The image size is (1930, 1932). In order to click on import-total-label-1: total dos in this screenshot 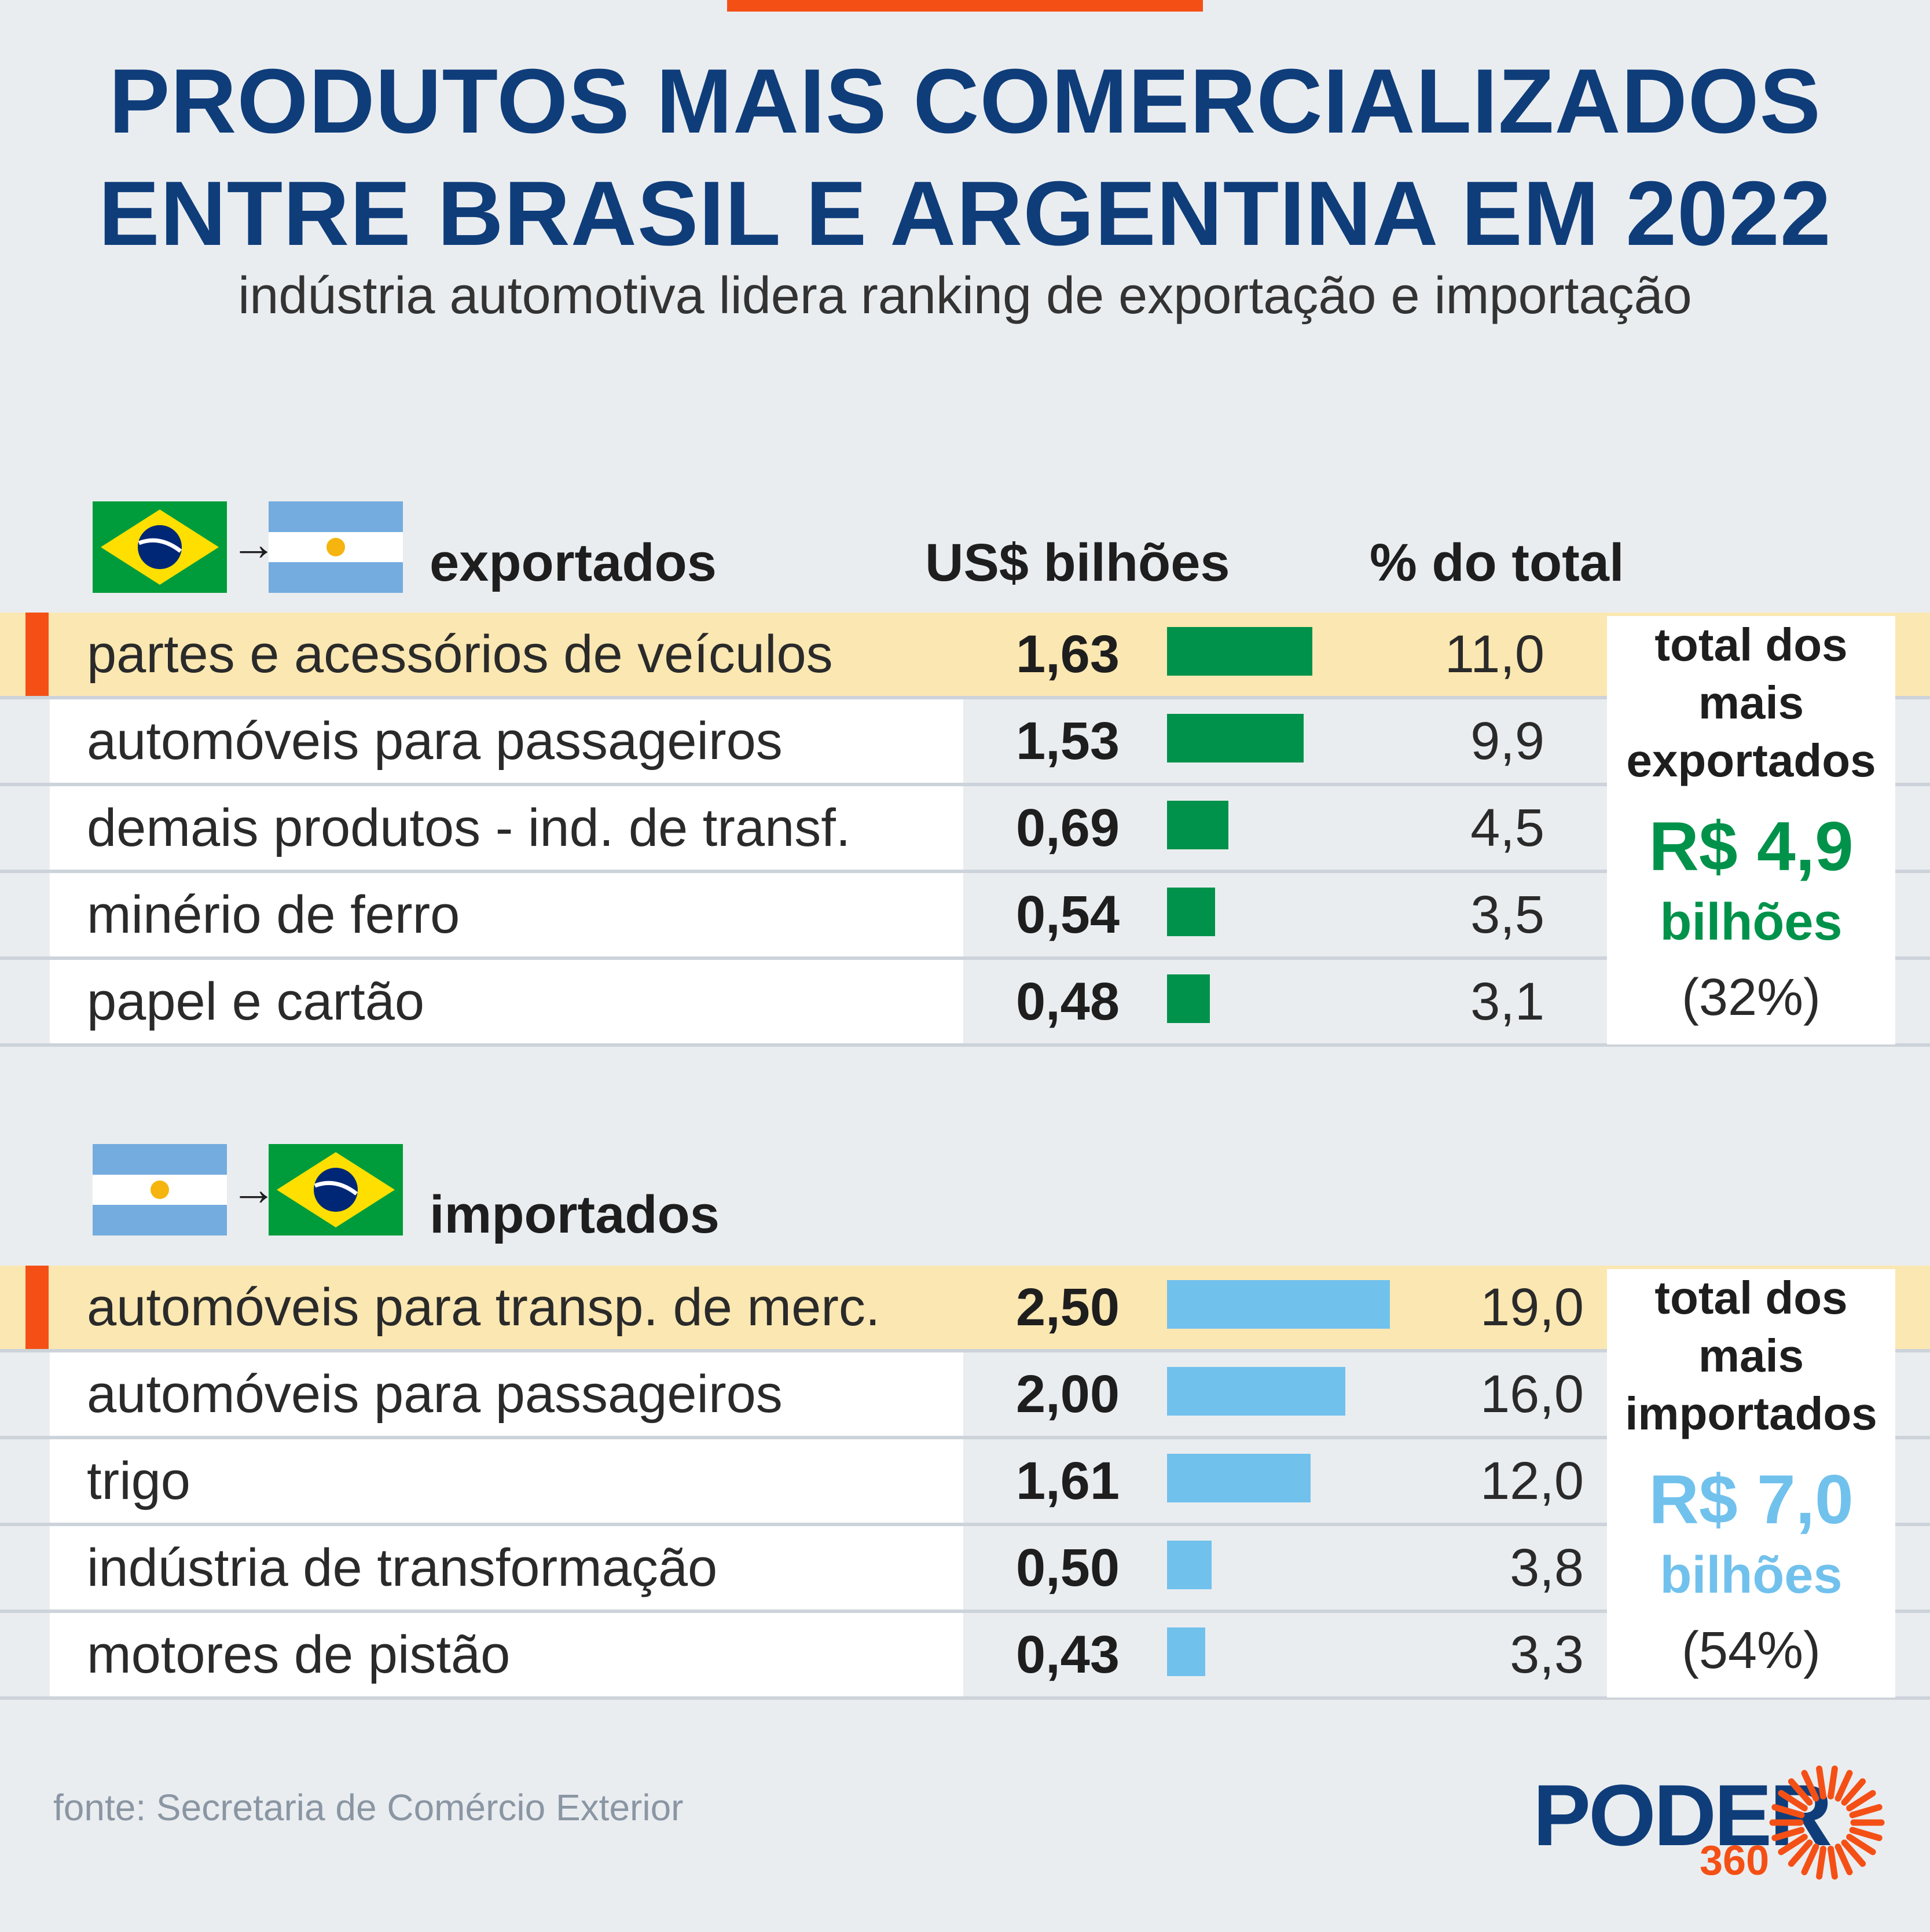, I will do `click(1751, 1298)`.